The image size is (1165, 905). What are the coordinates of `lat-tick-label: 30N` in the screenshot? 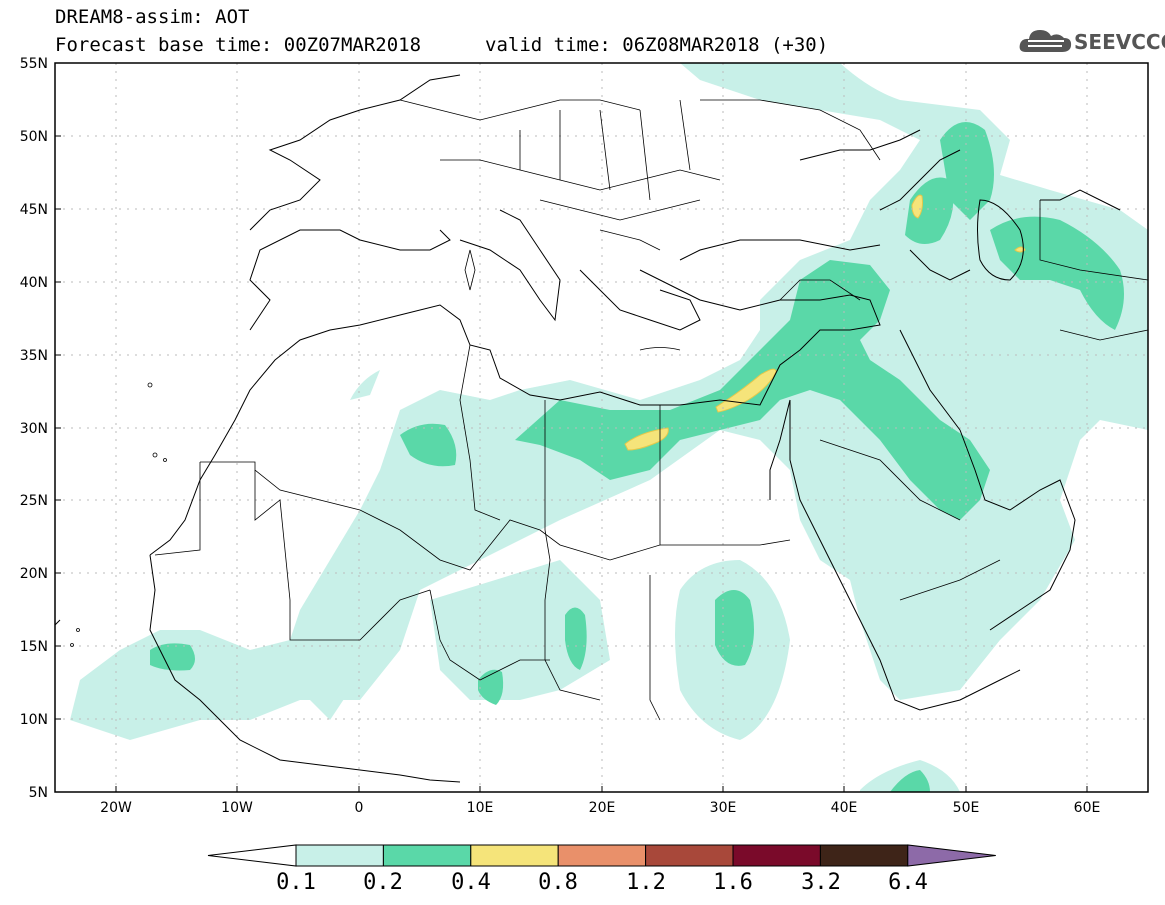 It's located at (34, 429).